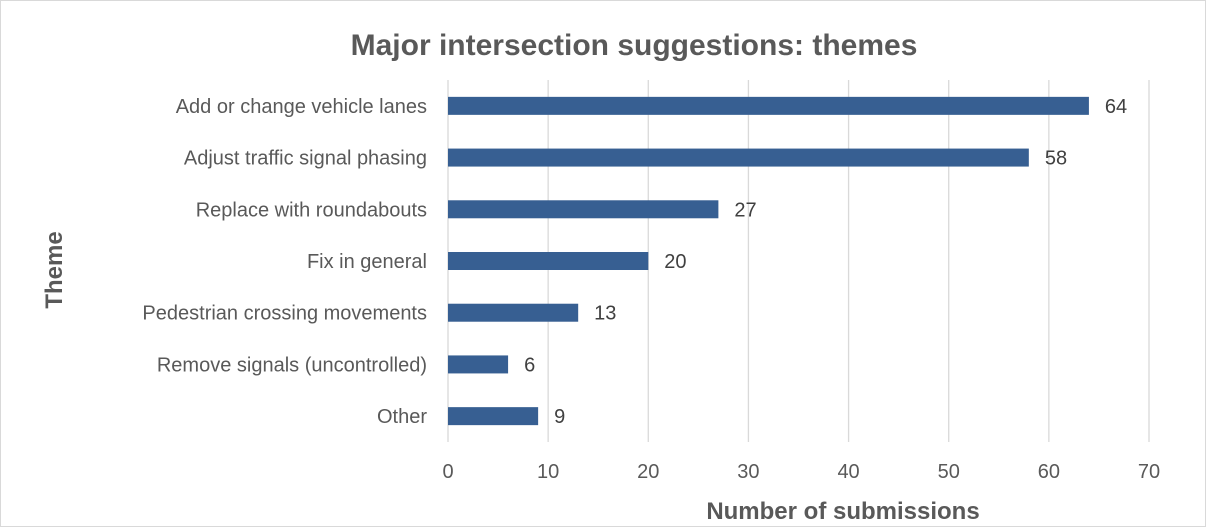  I want to click on category-label: Other, so click(402, 417).